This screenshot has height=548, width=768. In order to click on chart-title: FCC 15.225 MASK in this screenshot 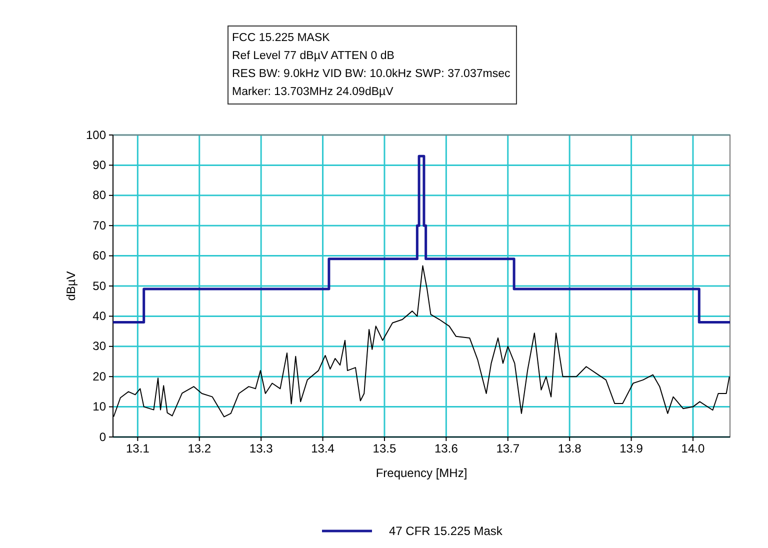, I will do `click(281, 38)`.